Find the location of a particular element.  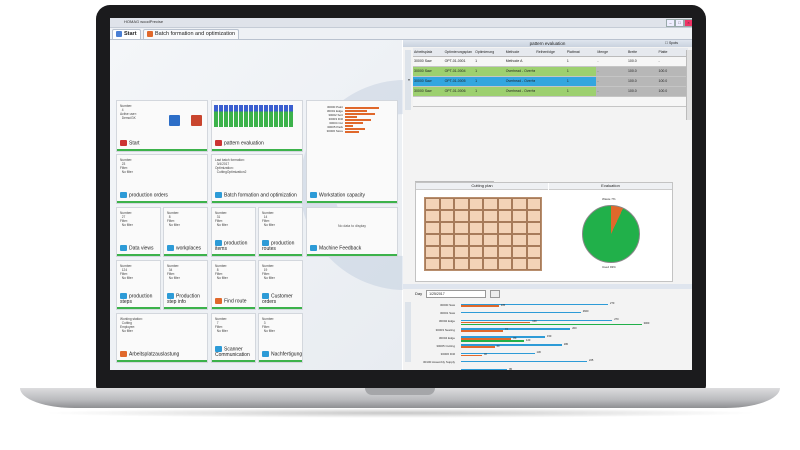

col-header: Optimierungsplan is located at coordinates (458, 52).